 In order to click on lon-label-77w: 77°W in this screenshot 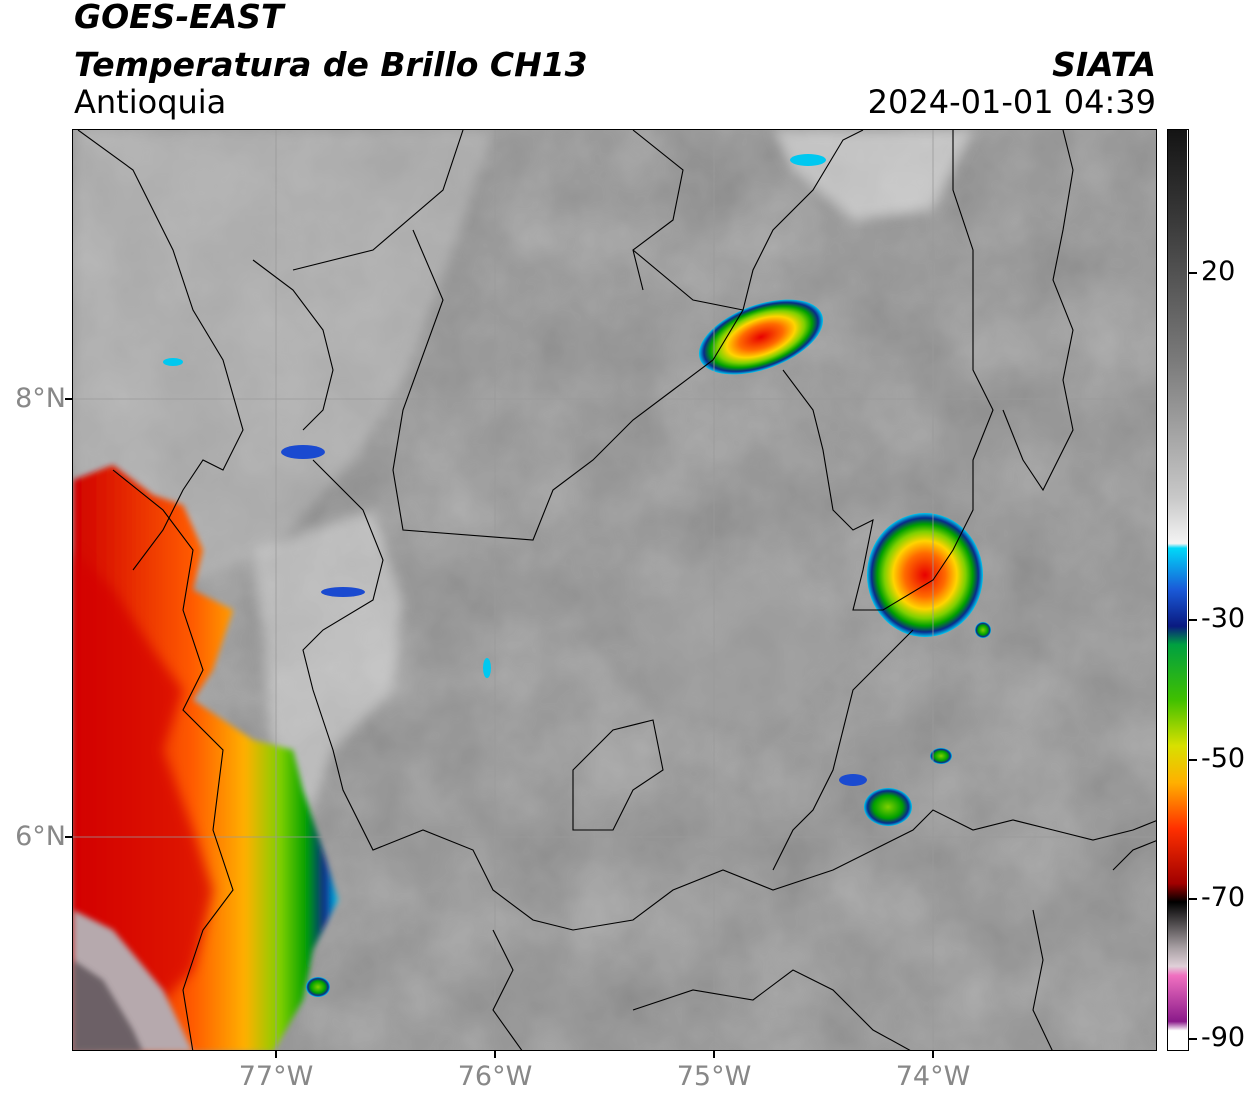, I will do `click(276, 1076)`.